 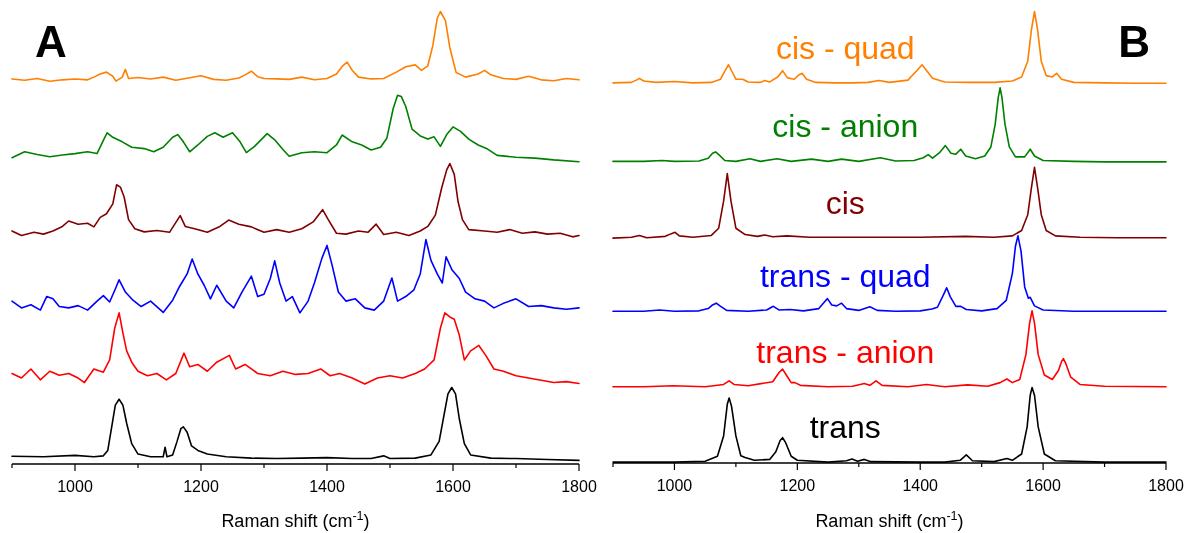 What do you see at coordinates (1134, 41) in the screenshot?
I see `chart-title: B` at bounding box center [1134, 41].